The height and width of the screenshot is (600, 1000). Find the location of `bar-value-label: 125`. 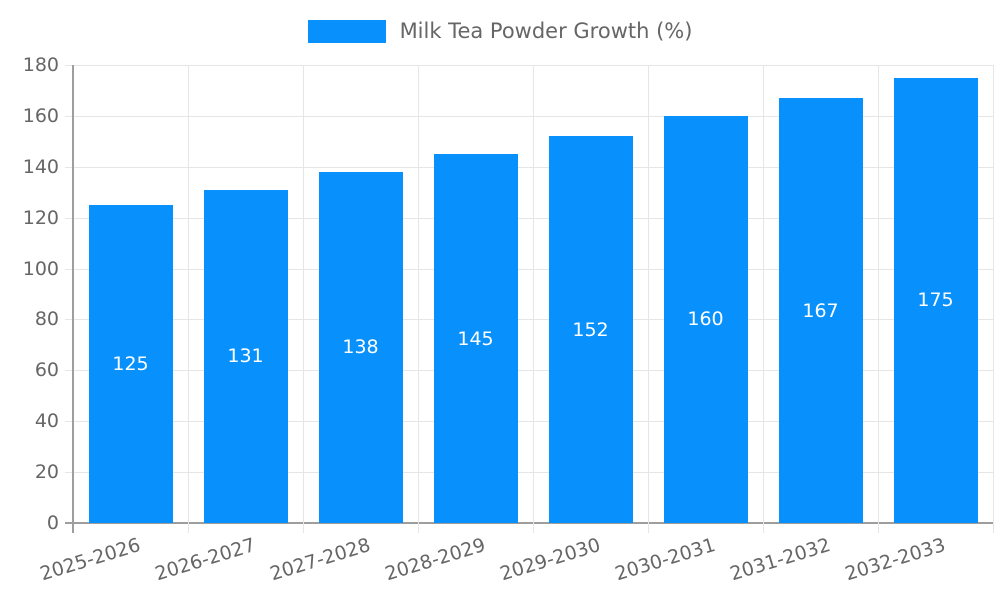

bar-value-label: 125 is located at coordinates (130, 363).